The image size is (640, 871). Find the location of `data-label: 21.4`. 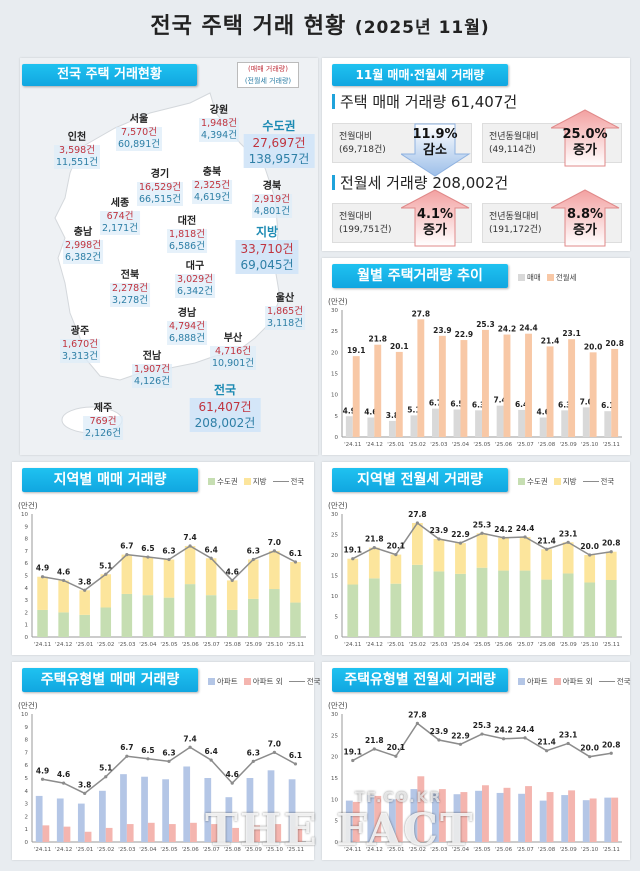

data-label: 21.4 is located at coordinates (546, 742).